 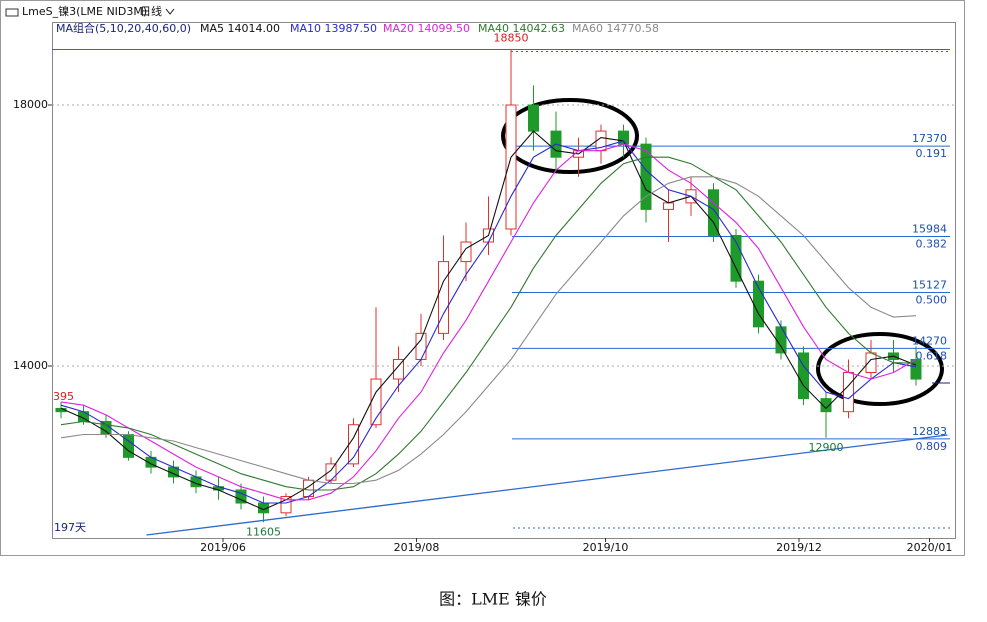 I want to click on annotation-high: 18850, so click(x=511, y=38).